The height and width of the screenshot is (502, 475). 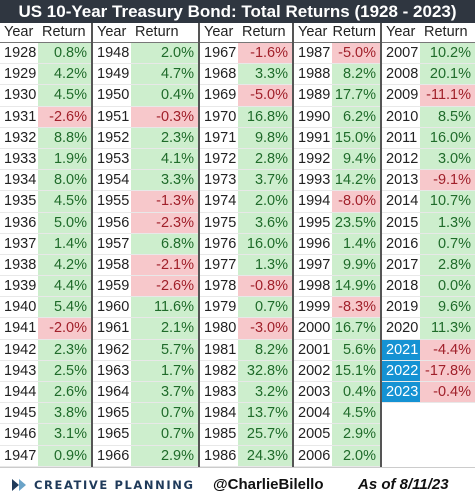 I want to click on year-cell: 2021, so click(x=401, y=349).